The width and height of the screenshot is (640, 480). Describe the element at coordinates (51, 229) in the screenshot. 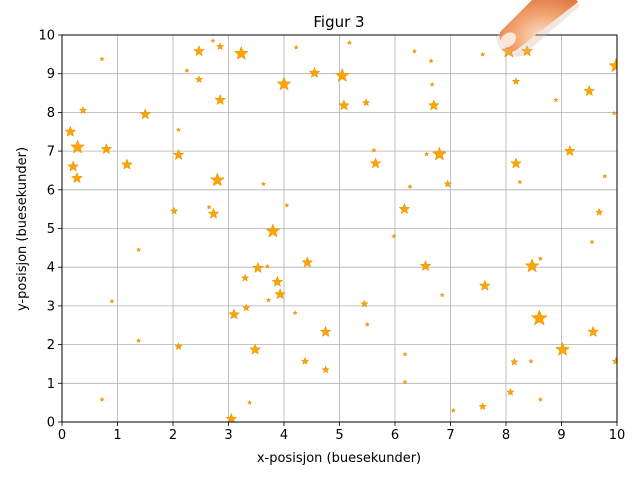

I see `y-tick-label: 5` at that location.